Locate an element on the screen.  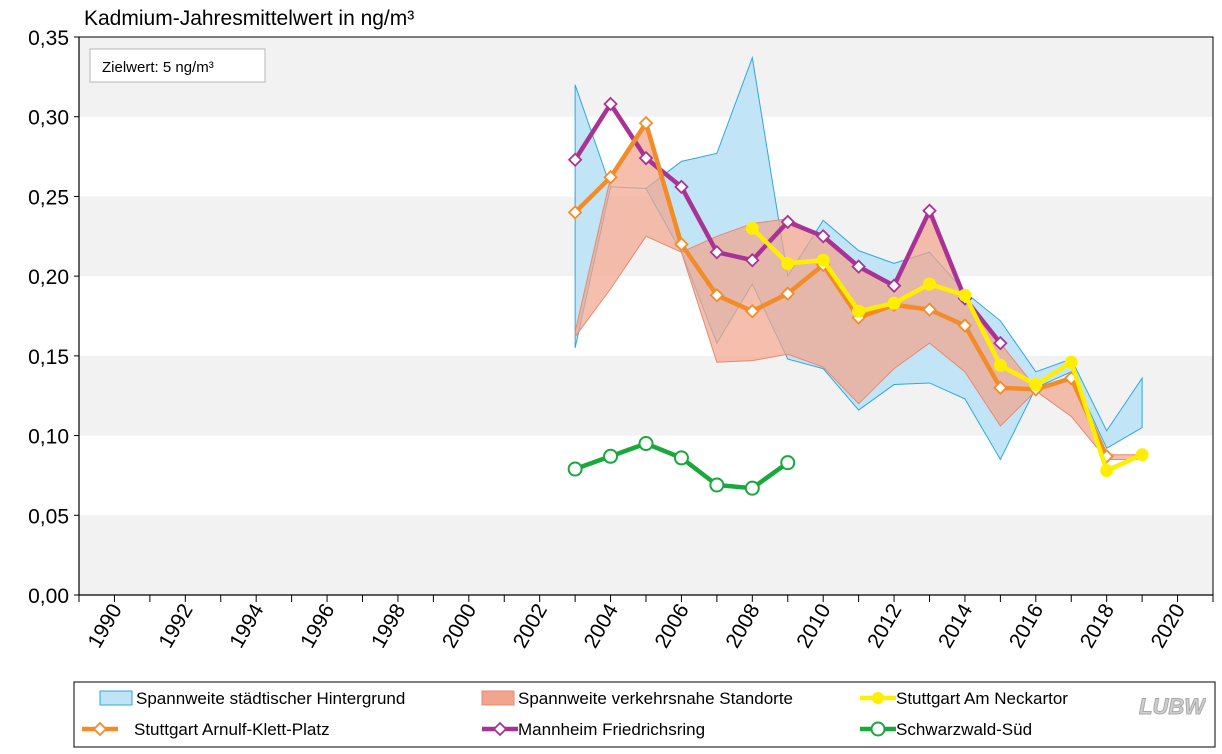
series-friedrichsring is located at coordinates (787, 223).